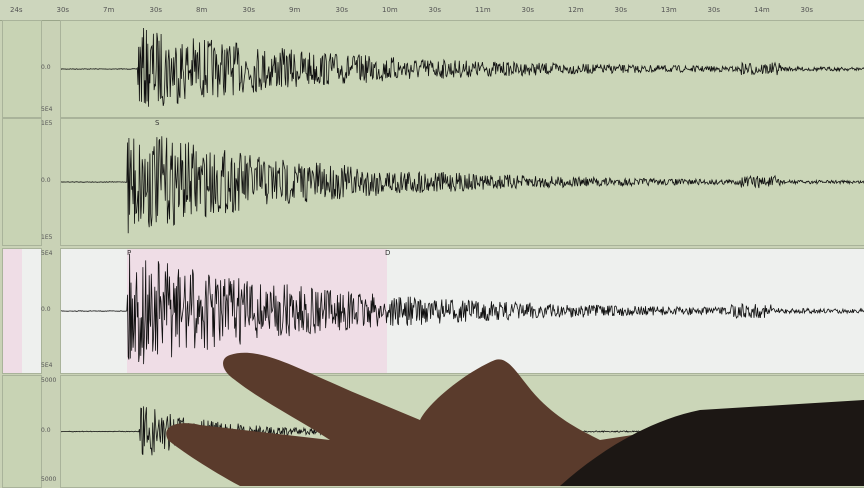 The image size is (864, 488). What do you see at coordinates (669, 10) in the screenshot?
I see `time-tick-label: 13m` at bounding box center [669, 10].